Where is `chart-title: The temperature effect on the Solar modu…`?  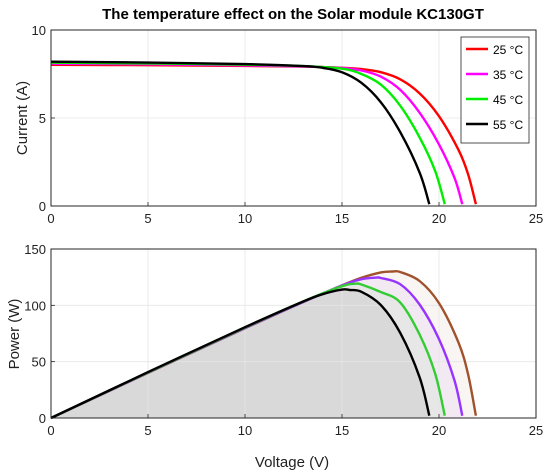
chart-title: The temperature effect on the Solar modu… is located at coordinates (293, 14).